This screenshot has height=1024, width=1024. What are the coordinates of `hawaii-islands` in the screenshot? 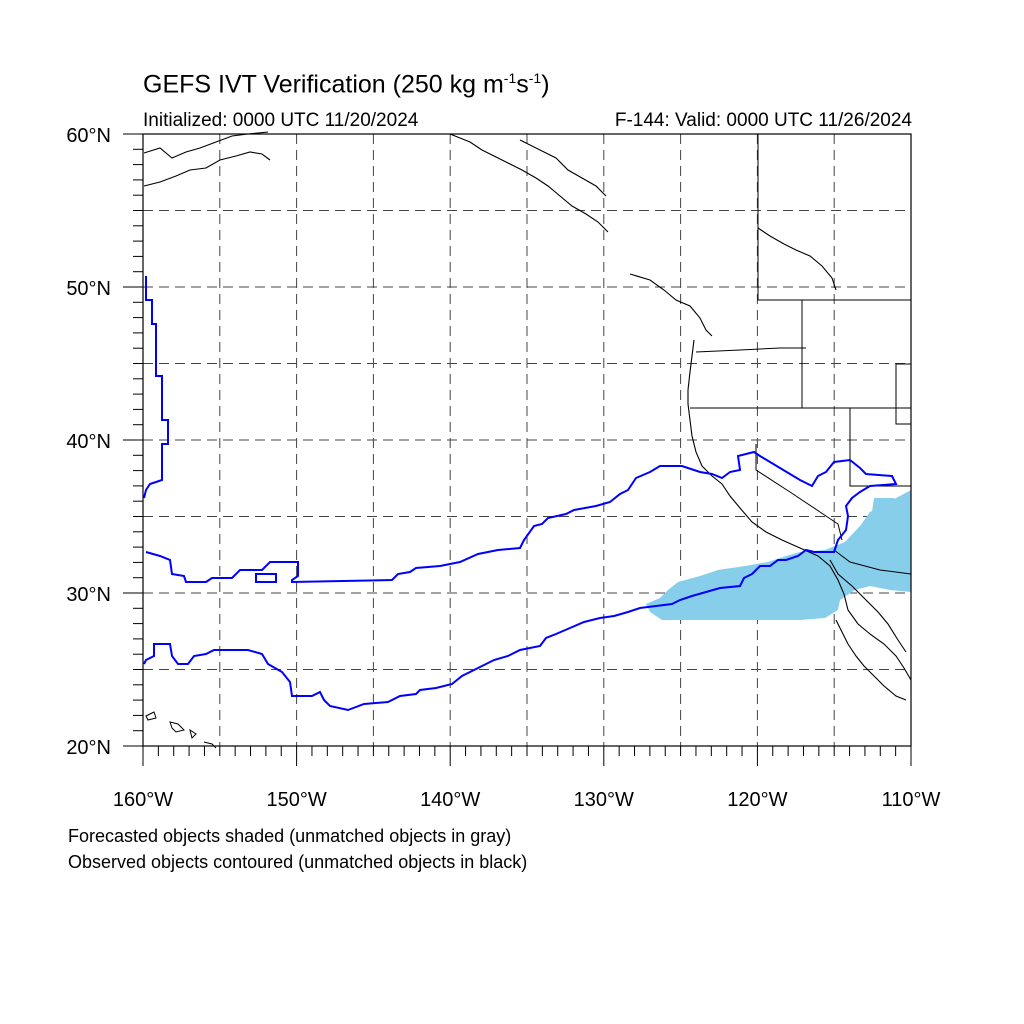 It's located at (181, 730).